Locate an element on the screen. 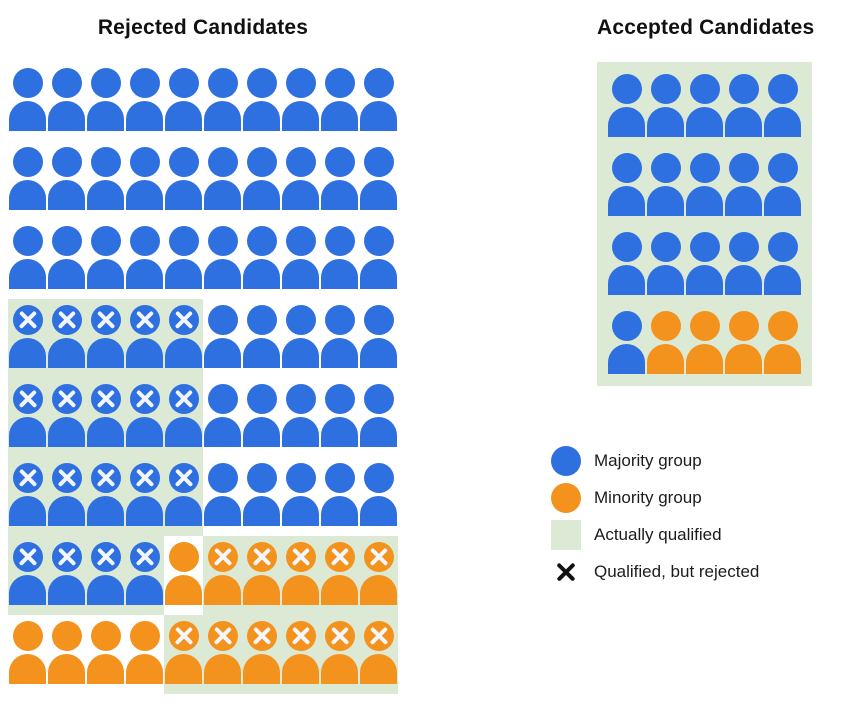  legend-item: Actually qualified is located at coordinates (655, 535).